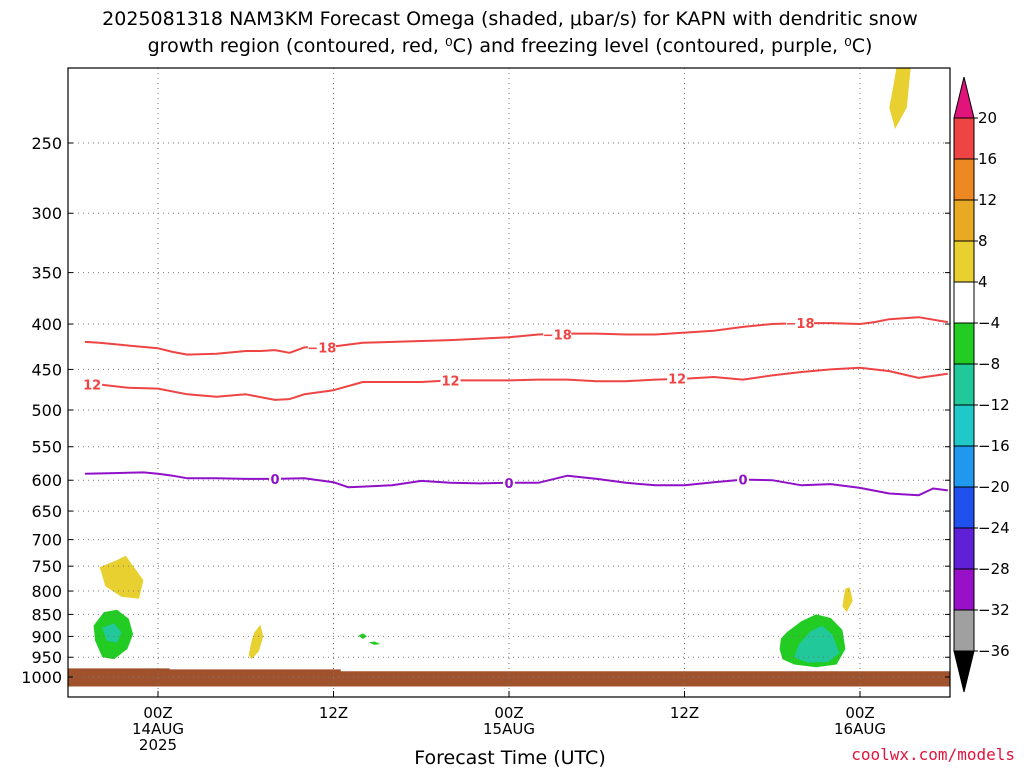 This screenshot has height=768, width=1024. What do you see at coordinates (989, 364) in the screenshot?
I see `colorbar-label-6: −8` at bounding box center [989, 364].